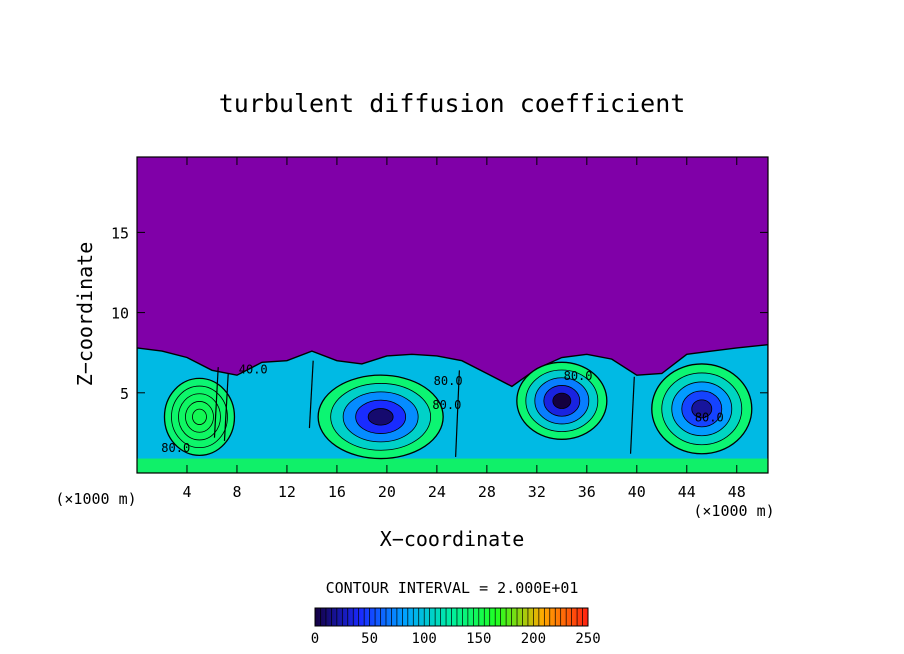 This screenshot has height=654, width=904. I want to click on colorbar-tick-label: 250, so click(587, 639).